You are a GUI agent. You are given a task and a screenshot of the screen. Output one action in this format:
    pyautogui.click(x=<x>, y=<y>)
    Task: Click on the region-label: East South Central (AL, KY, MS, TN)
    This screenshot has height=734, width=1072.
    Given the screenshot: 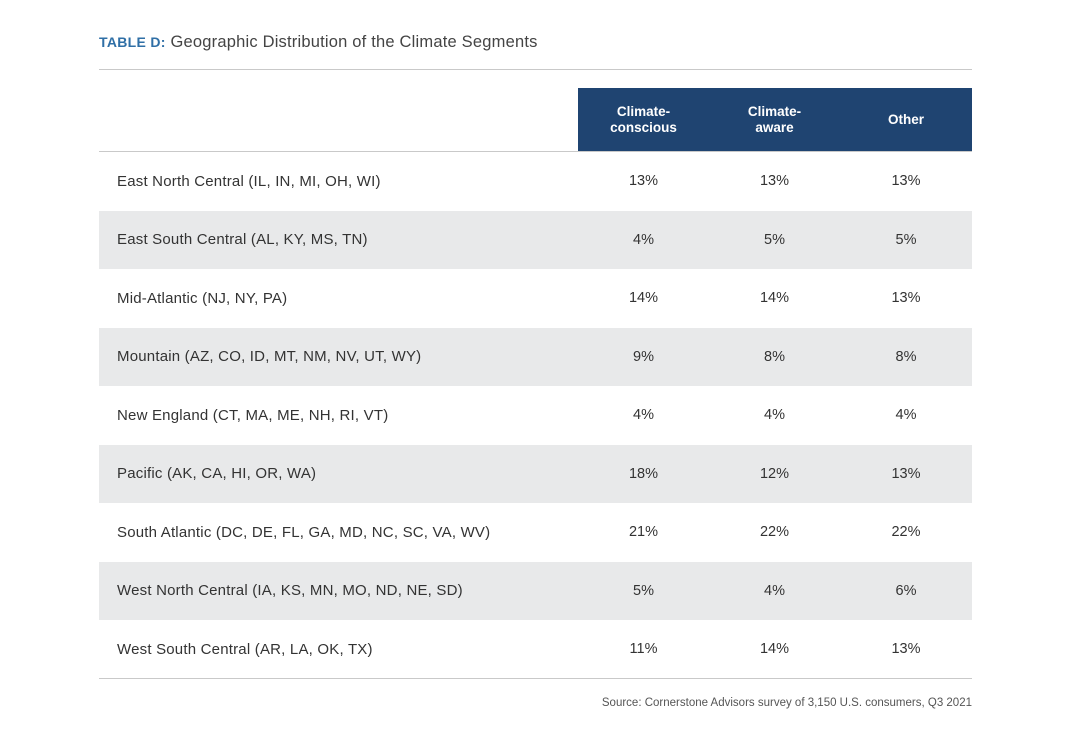 What is the action you would take?
    pyautogui.click(x=242, y=240)
    